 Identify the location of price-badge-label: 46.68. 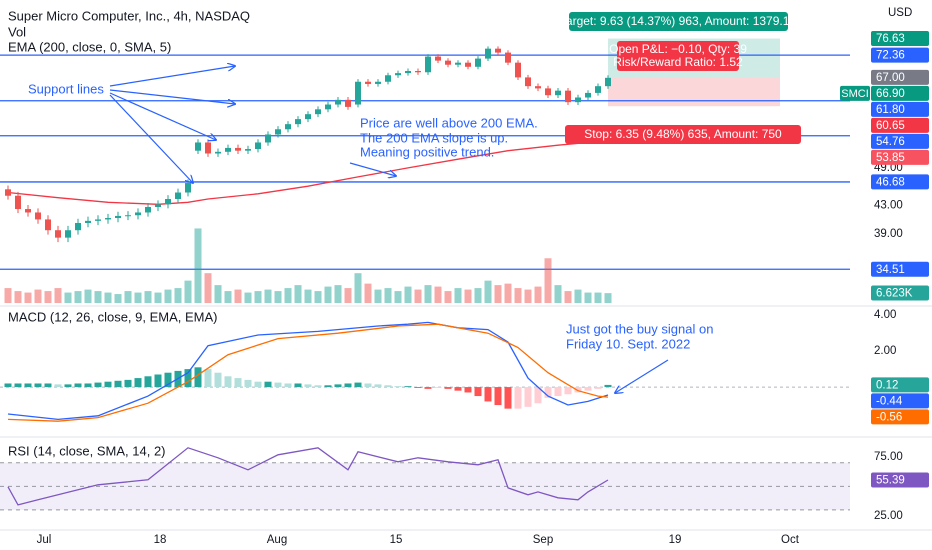
(890, 182).